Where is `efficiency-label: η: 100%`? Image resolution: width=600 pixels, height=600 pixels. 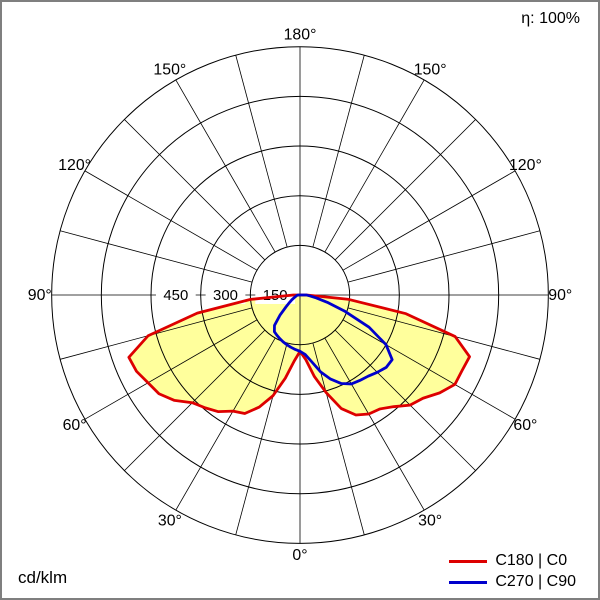
efficiency-label: η: 100% is located at coordinates (550, 18).